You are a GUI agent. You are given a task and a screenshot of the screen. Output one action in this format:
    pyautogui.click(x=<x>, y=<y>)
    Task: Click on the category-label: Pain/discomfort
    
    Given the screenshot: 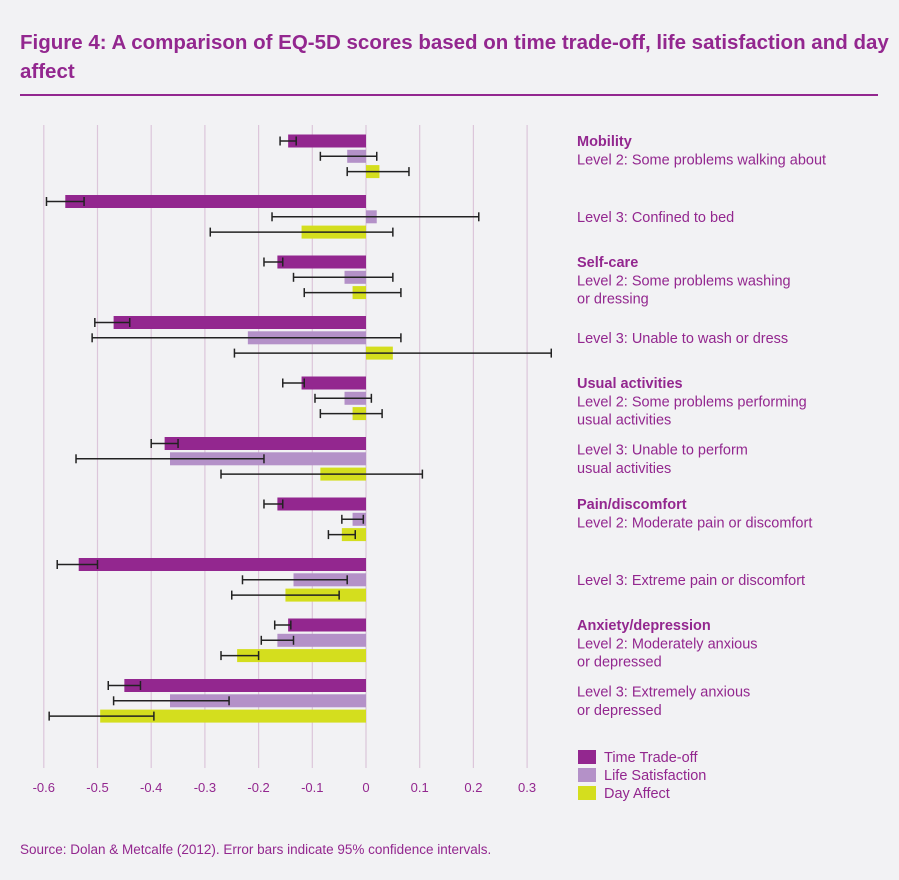 What is the action you would take?
    pyautogui.click(x=632, y=505)
    